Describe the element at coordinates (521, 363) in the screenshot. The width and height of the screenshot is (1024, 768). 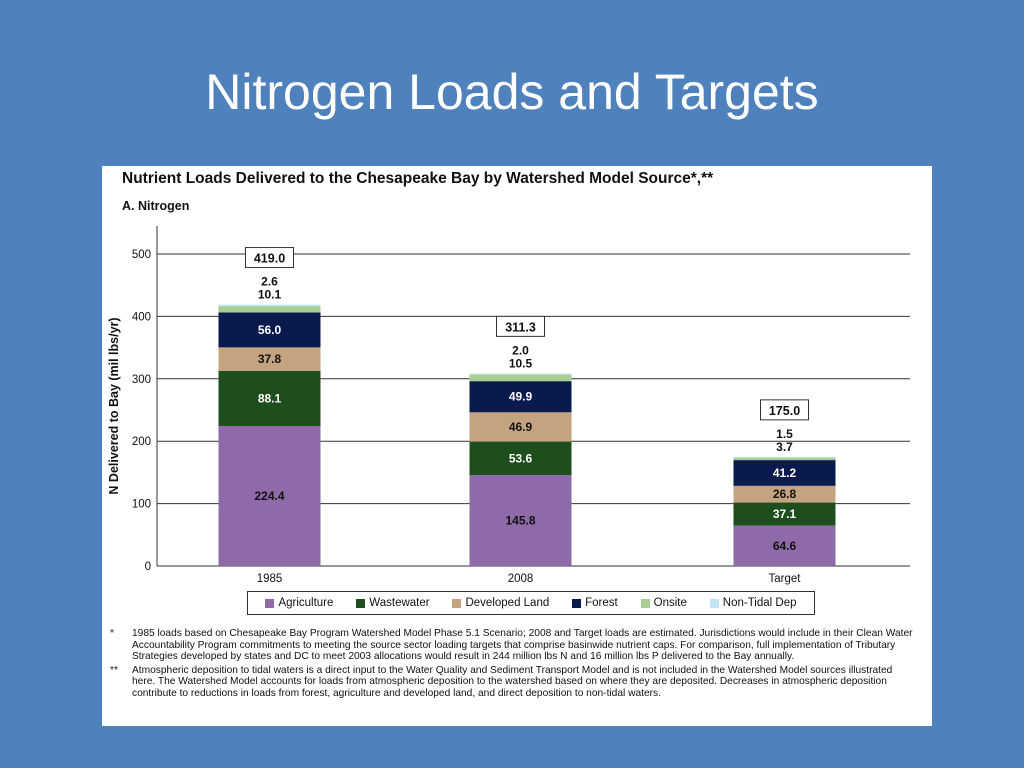
I see `data-label: 10.5` at that location.